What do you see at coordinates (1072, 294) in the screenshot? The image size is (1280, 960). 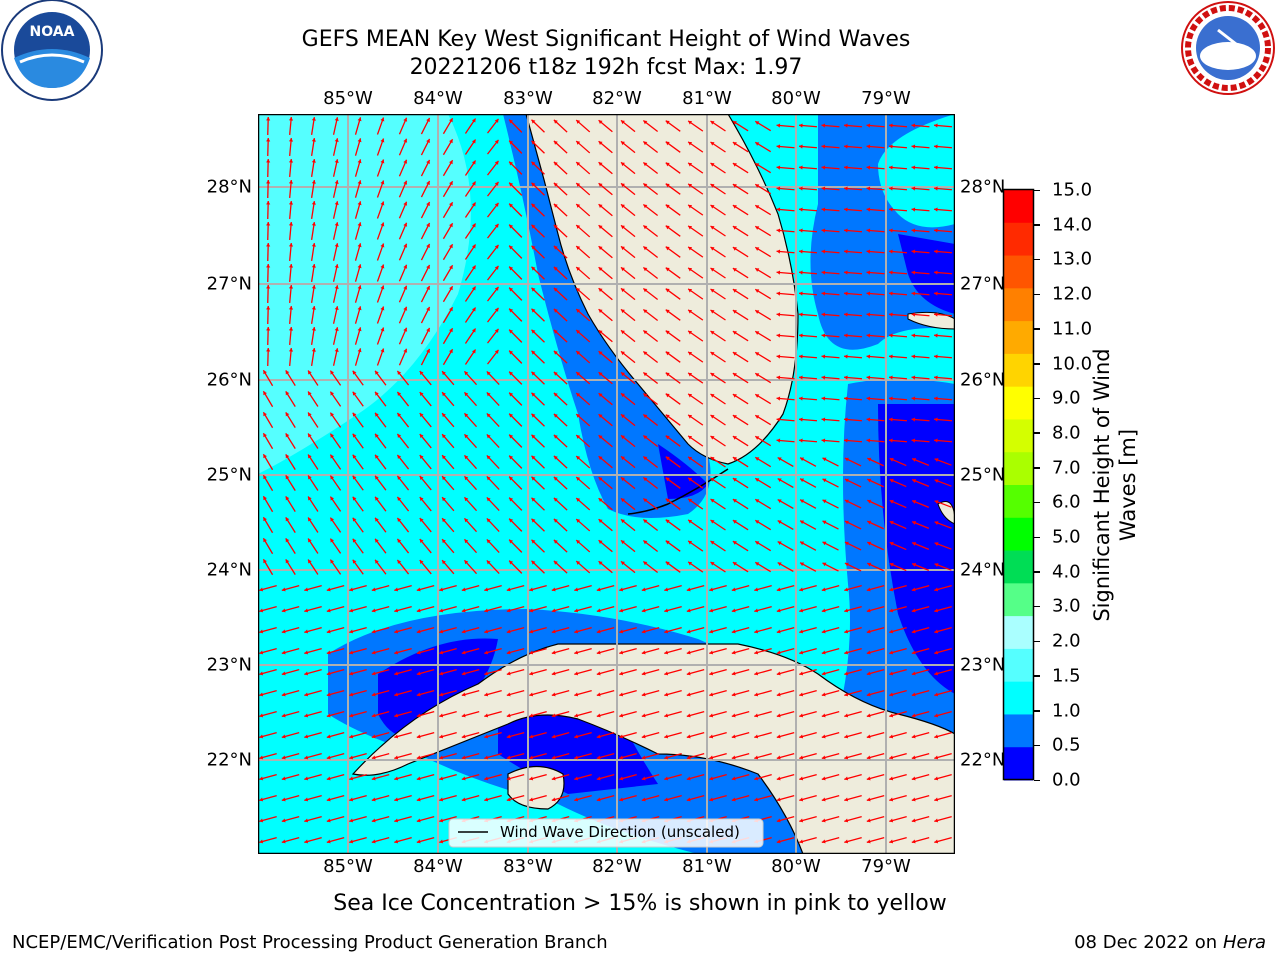 I see `colorbar-tick-label: 12.0` at bounding box center [1072, 294].